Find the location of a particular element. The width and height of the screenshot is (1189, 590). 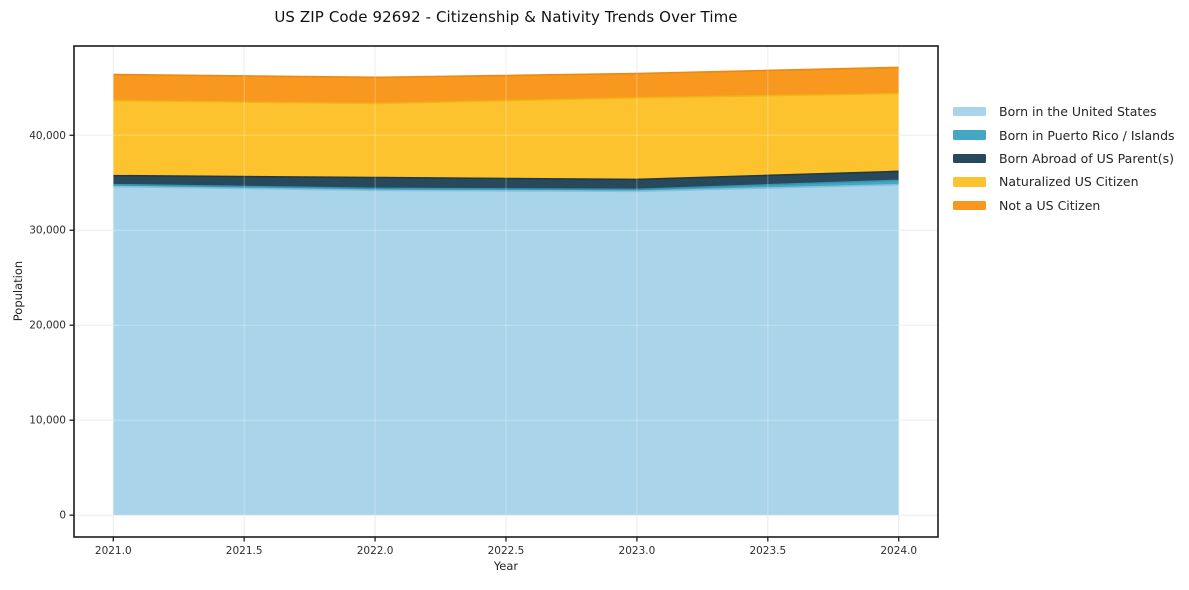

area-edge-not-citizen is located at coordinates (506, 72).